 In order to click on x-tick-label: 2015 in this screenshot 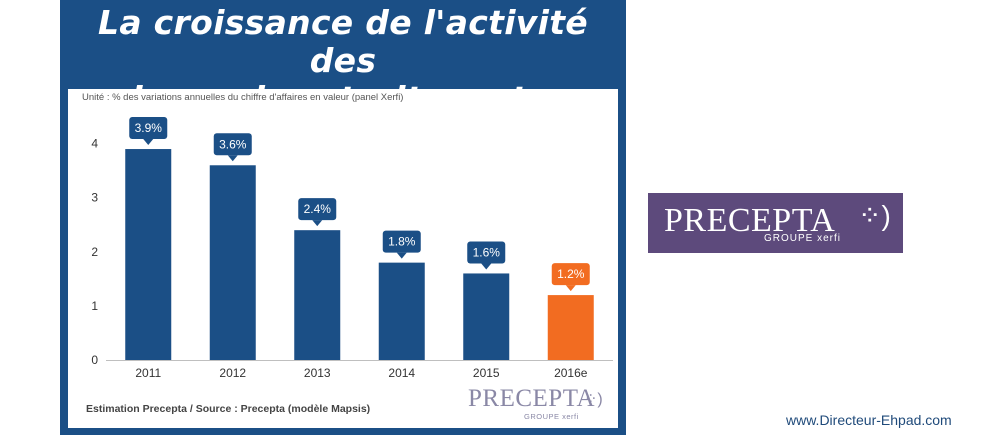, I will do `click(486, 373)`.